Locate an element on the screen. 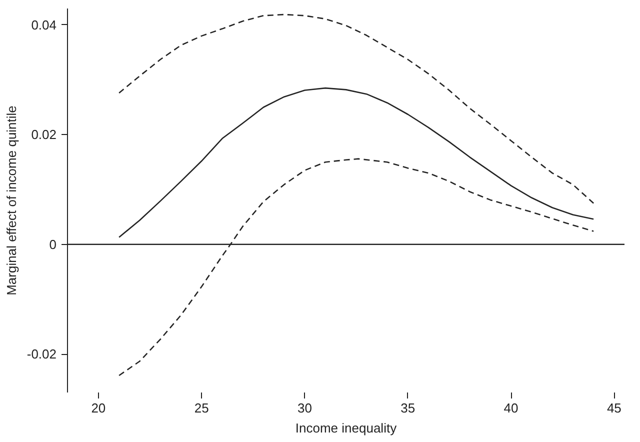 This screenshot has height=442, width=640. x-tick-label: 40 is located at coordinates (511, 408).